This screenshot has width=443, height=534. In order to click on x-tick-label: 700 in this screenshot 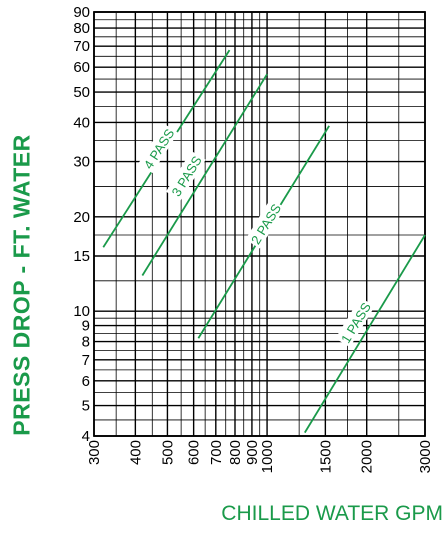, I will do `click(216, 452)`.